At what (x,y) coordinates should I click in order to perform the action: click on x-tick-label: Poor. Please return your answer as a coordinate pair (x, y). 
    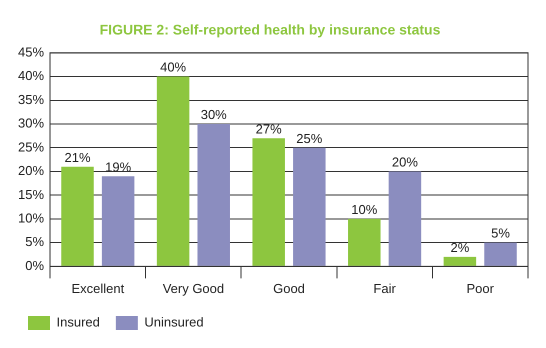
    Looking at the image, I should click on (480, 288).